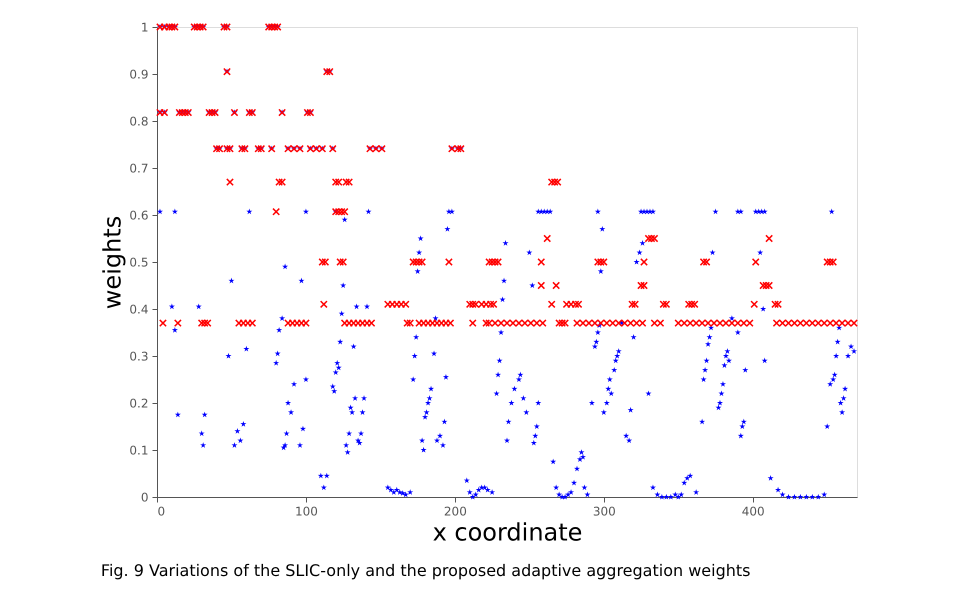 The height and width of the screenshot is (594, 955). Describe the element at coordinates (306, 511) in the screenshot. I see `x-tick-label: 100` at that location.